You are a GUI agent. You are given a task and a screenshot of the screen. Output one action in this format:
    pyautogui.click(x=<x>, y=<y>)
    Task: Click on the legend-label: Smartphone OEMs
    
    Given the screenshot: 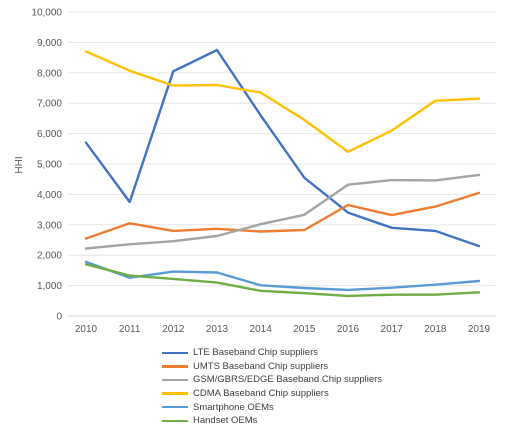 What is the action you would take?
    pyautogui.click(x=233, y=407)
    